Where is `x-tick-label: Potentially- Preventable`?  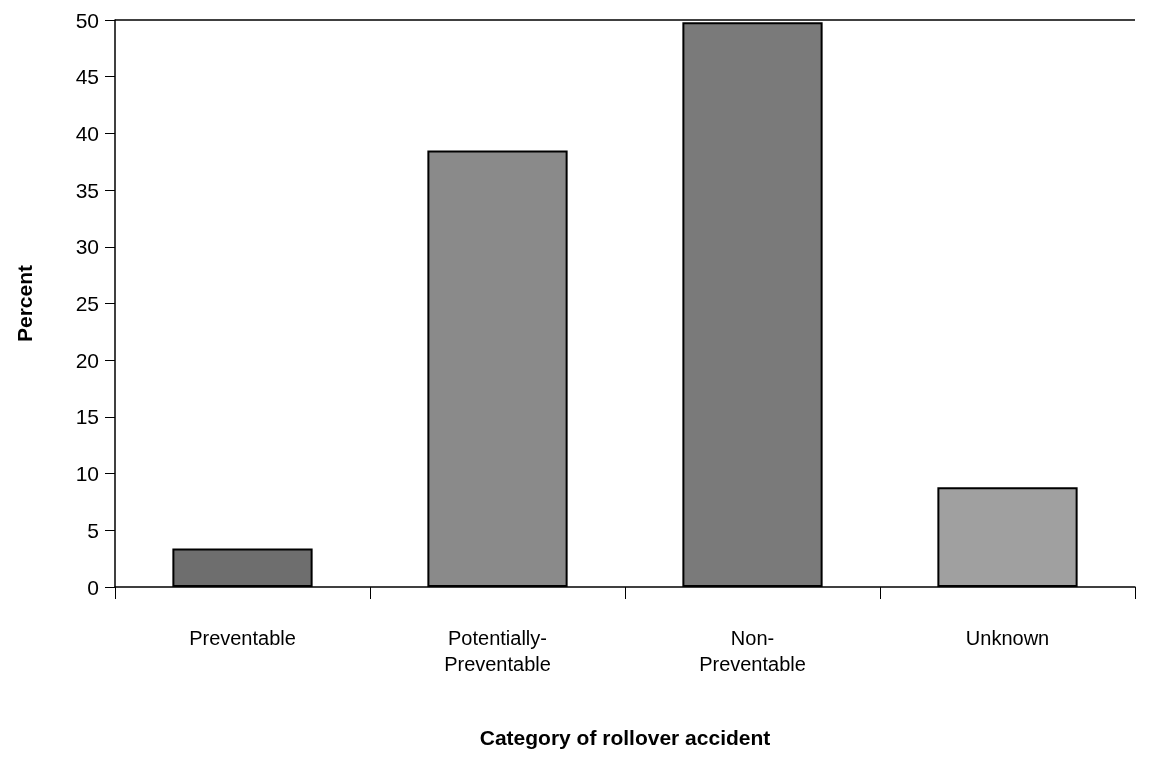 x-tick-label: Potentially- Preventable is located at coordinates (497, 651).